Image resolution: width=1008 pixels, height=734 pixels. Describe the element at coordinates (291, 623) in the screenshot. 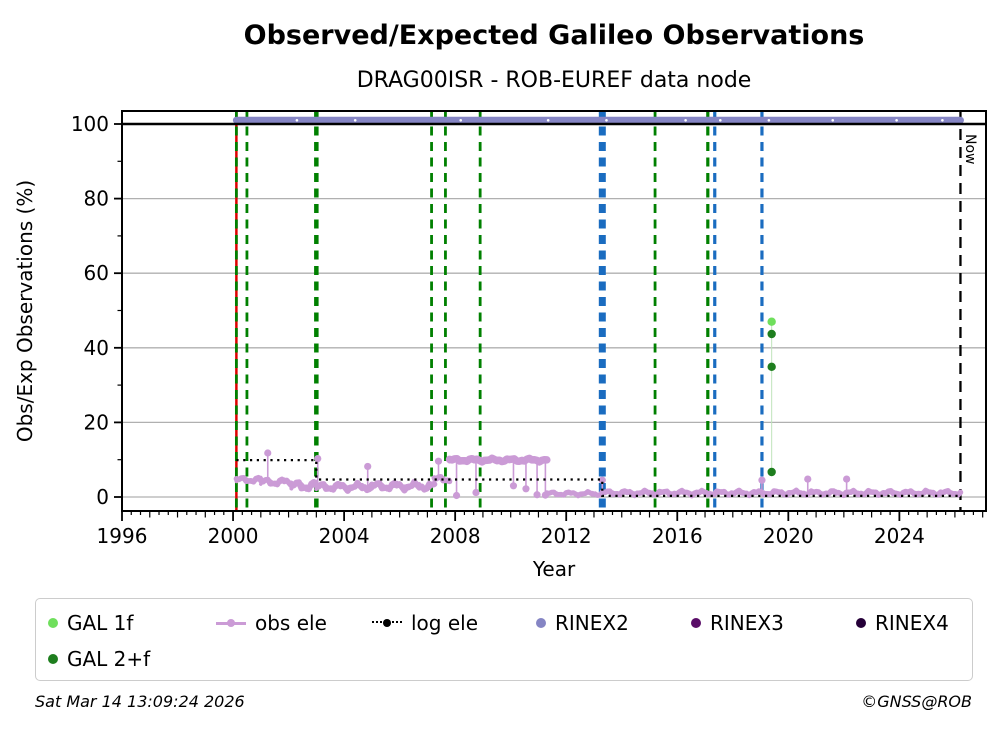

I see `legend-label: obs ele` at that location.